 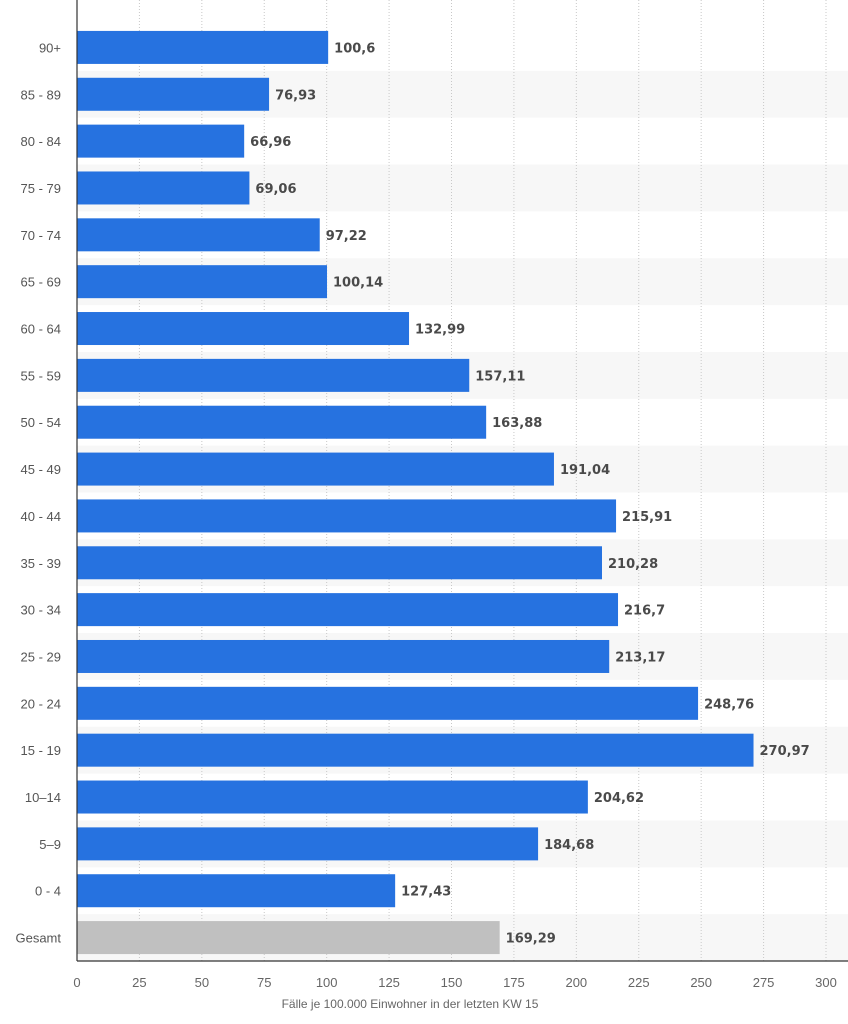 I want to click on category-label: 50 - 54, so click(x=41, y=422).